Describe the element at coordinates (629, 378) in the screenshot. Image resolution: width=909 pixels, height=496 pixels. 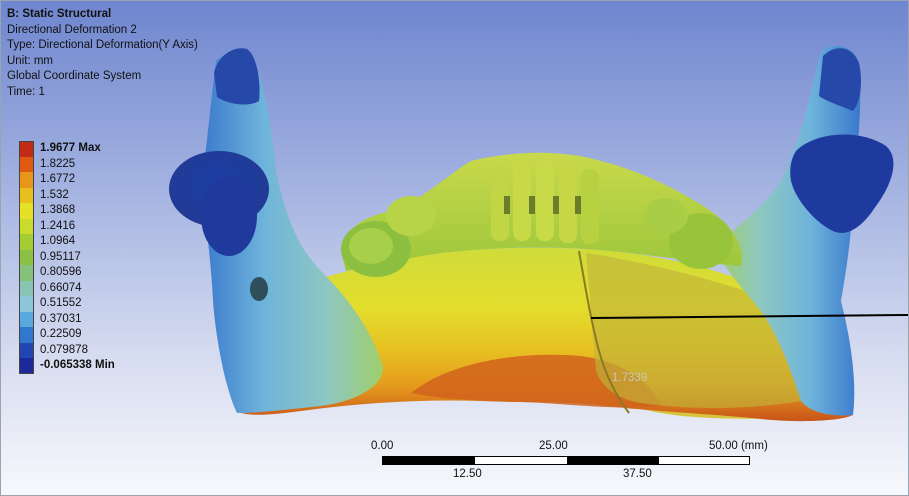
I see `probe-value-label: 1.7339` at that location.